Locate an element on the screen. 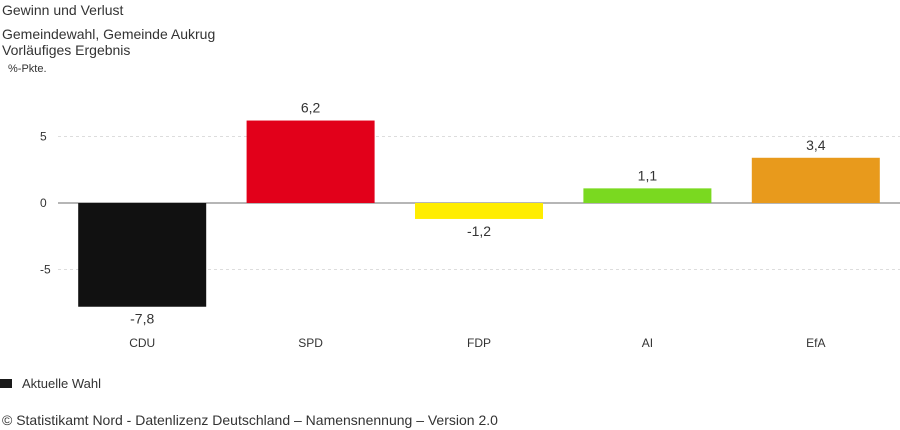  x-tick-label: FDP is located at coordinates (479, 343).